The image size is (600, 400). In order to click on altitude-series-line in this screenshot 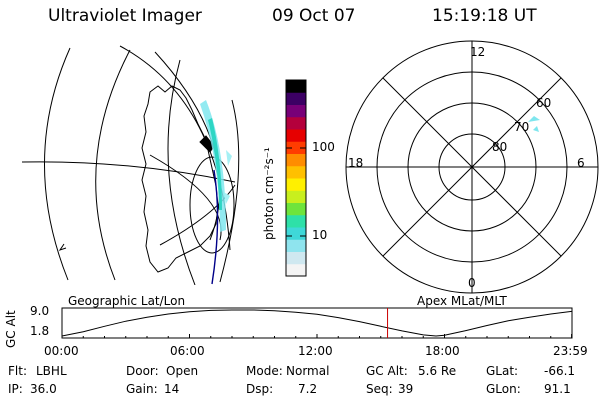, I will do `click(316, 323)`.